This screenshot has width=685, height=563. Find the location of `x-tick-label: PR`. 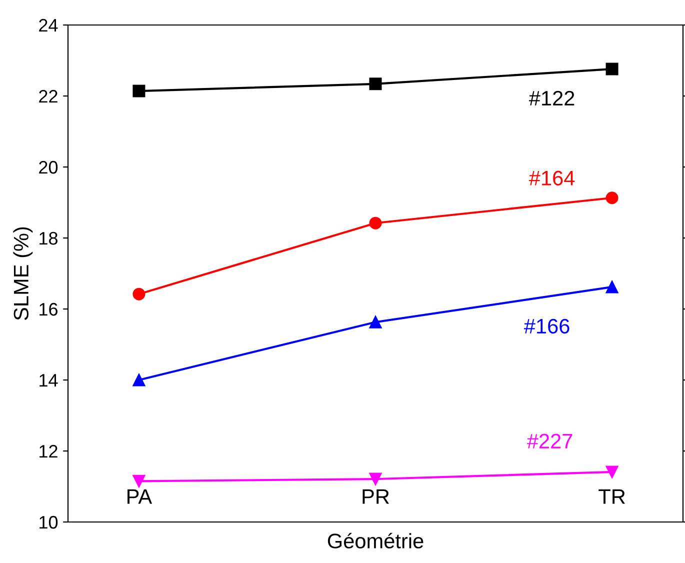

x-tick-label: PR is located at coordinates (376, 496).